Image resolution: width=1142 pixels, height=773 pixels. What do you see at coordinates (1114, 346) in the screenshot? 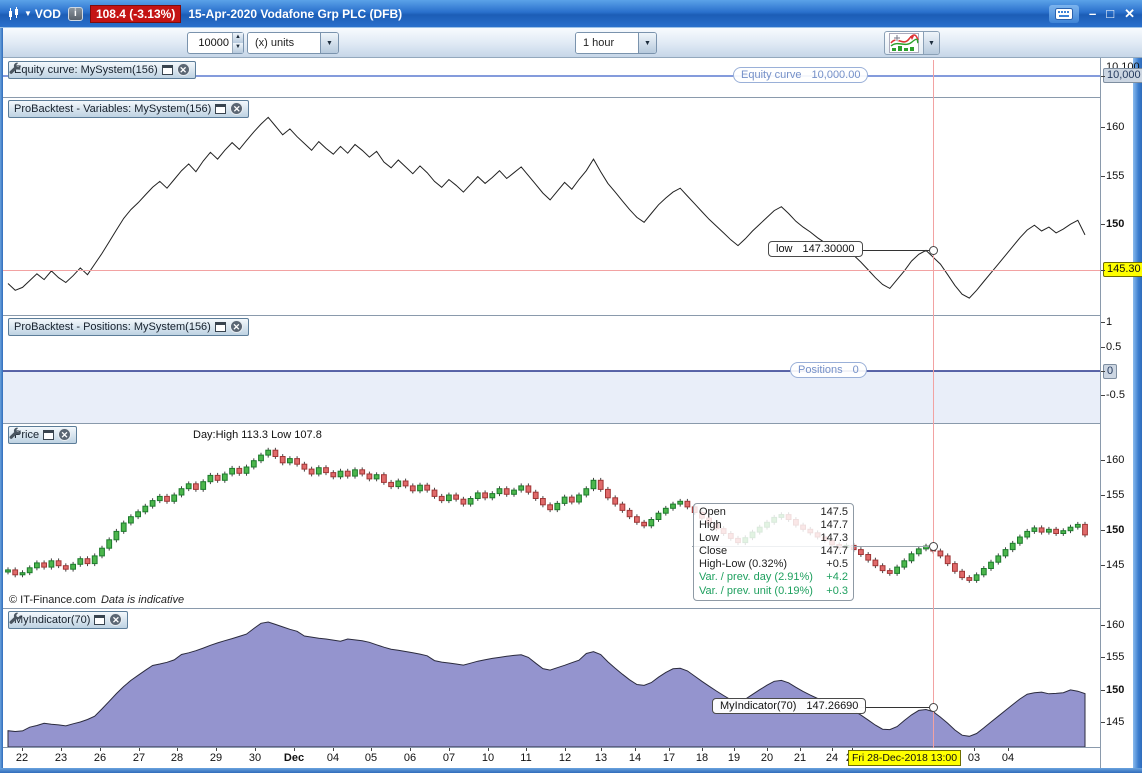
I see `scale-label: 0.5` at bounding box center [1114, 346].